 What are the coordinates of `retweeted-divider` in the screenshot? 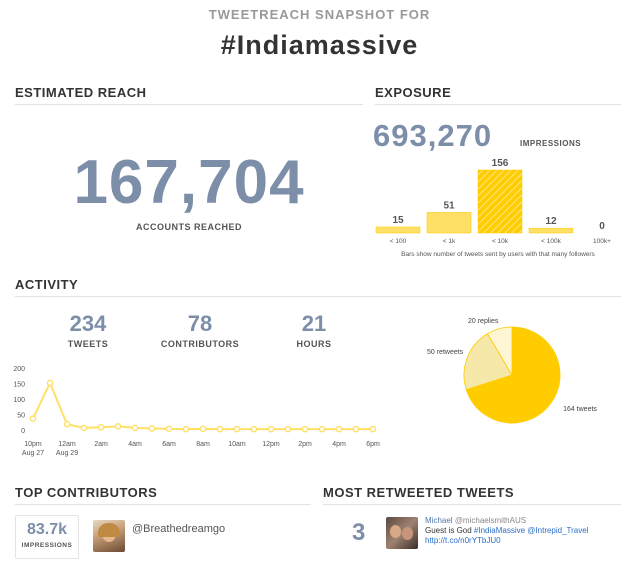 It's located at (472, 504).